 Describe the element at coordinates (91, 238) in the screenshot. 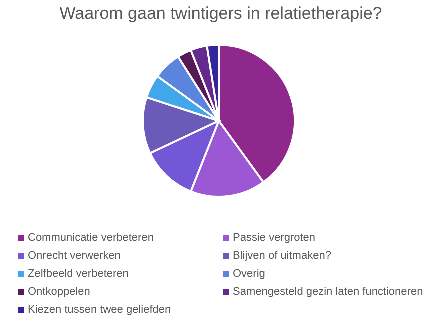

I see `legend-label: Communicatie verbeteren` at that location.